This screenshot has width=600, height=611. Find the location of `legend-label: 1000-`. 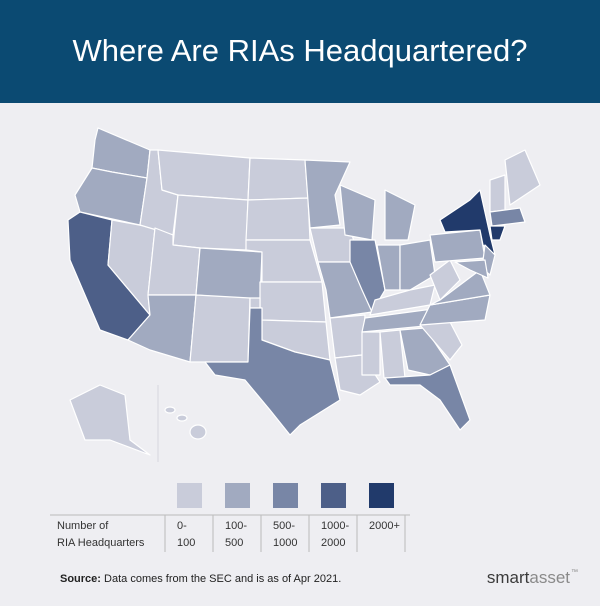

legend-label: 1000- is located at coordinates (335, 526).